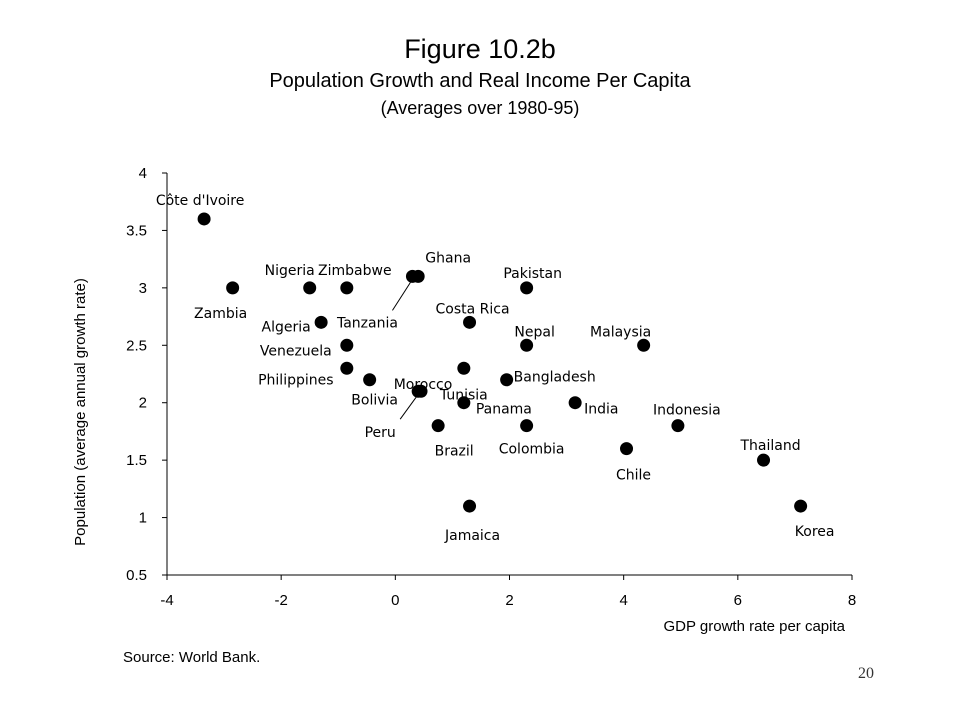 Image resolution: width=960 pixels, height=720 pixels. Describe the element at coordinates (532, 274) in the screenshot. I see `data-label: Pakistan` at that location.